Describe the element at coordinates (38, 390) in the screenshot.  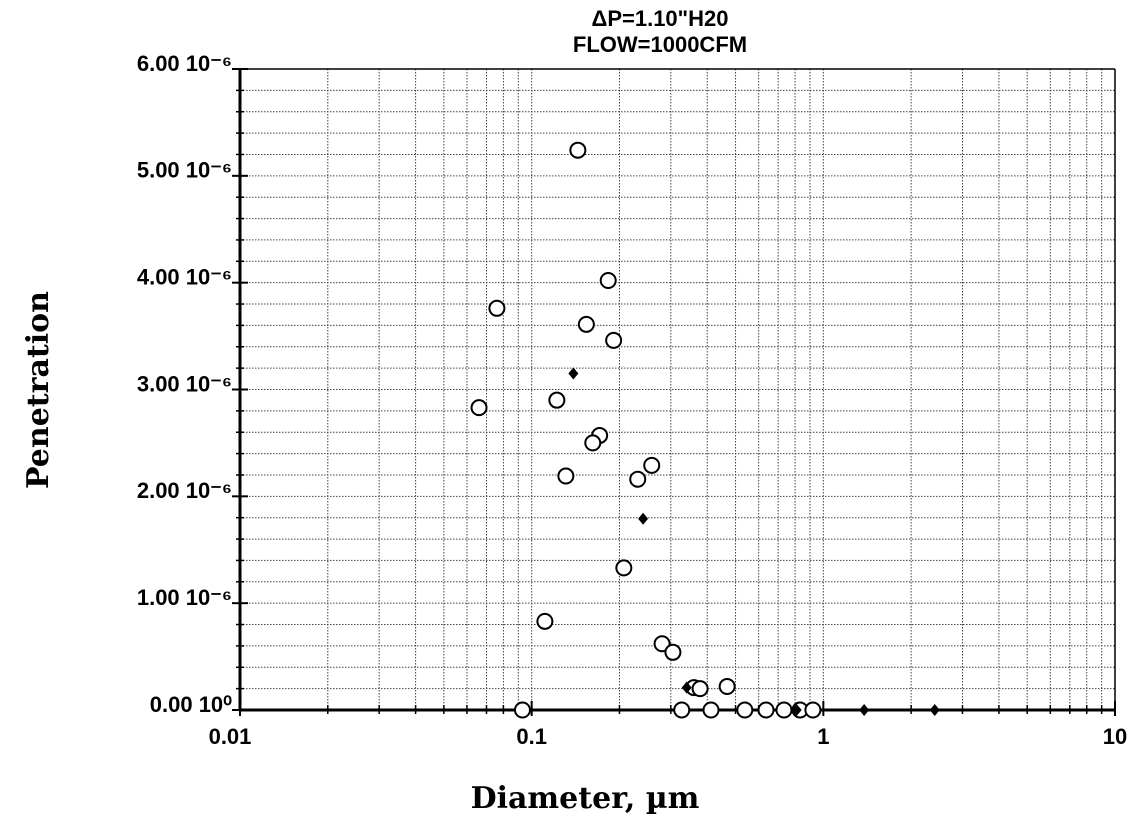
I see `y-axis-label: Penetration` at that location.